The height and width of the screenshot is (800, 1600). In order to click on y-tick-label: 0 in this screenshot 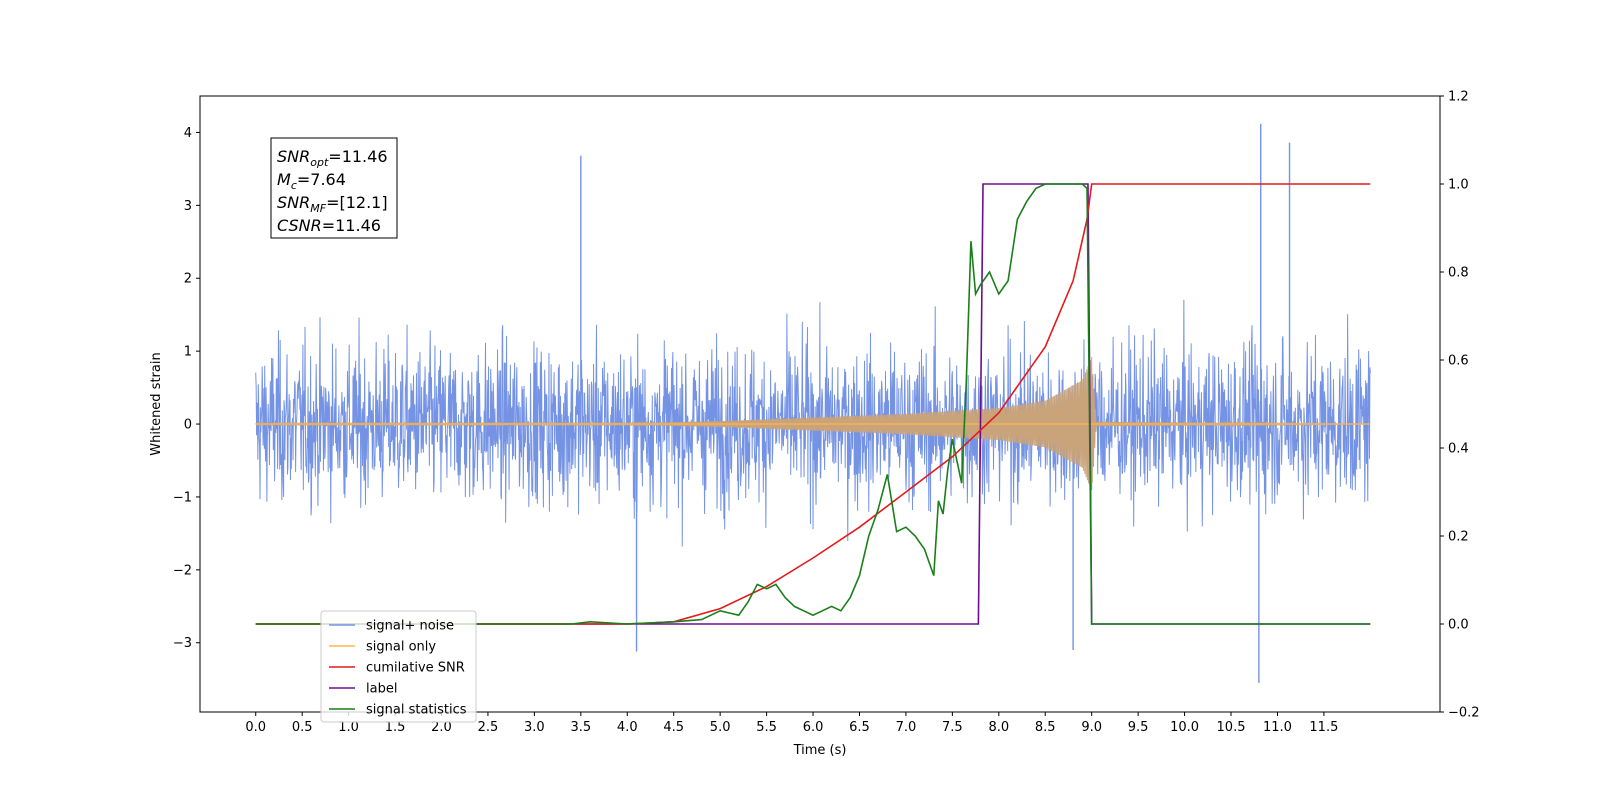, I will do `click(188, 425)`.